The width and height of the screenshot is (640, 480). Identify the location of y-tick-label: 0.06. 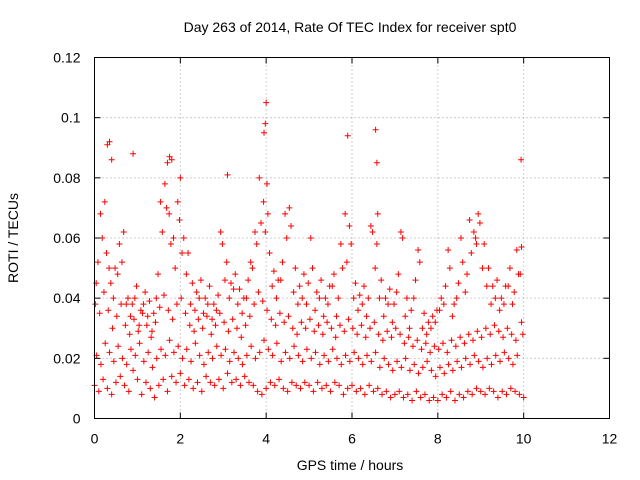
(66, 238).